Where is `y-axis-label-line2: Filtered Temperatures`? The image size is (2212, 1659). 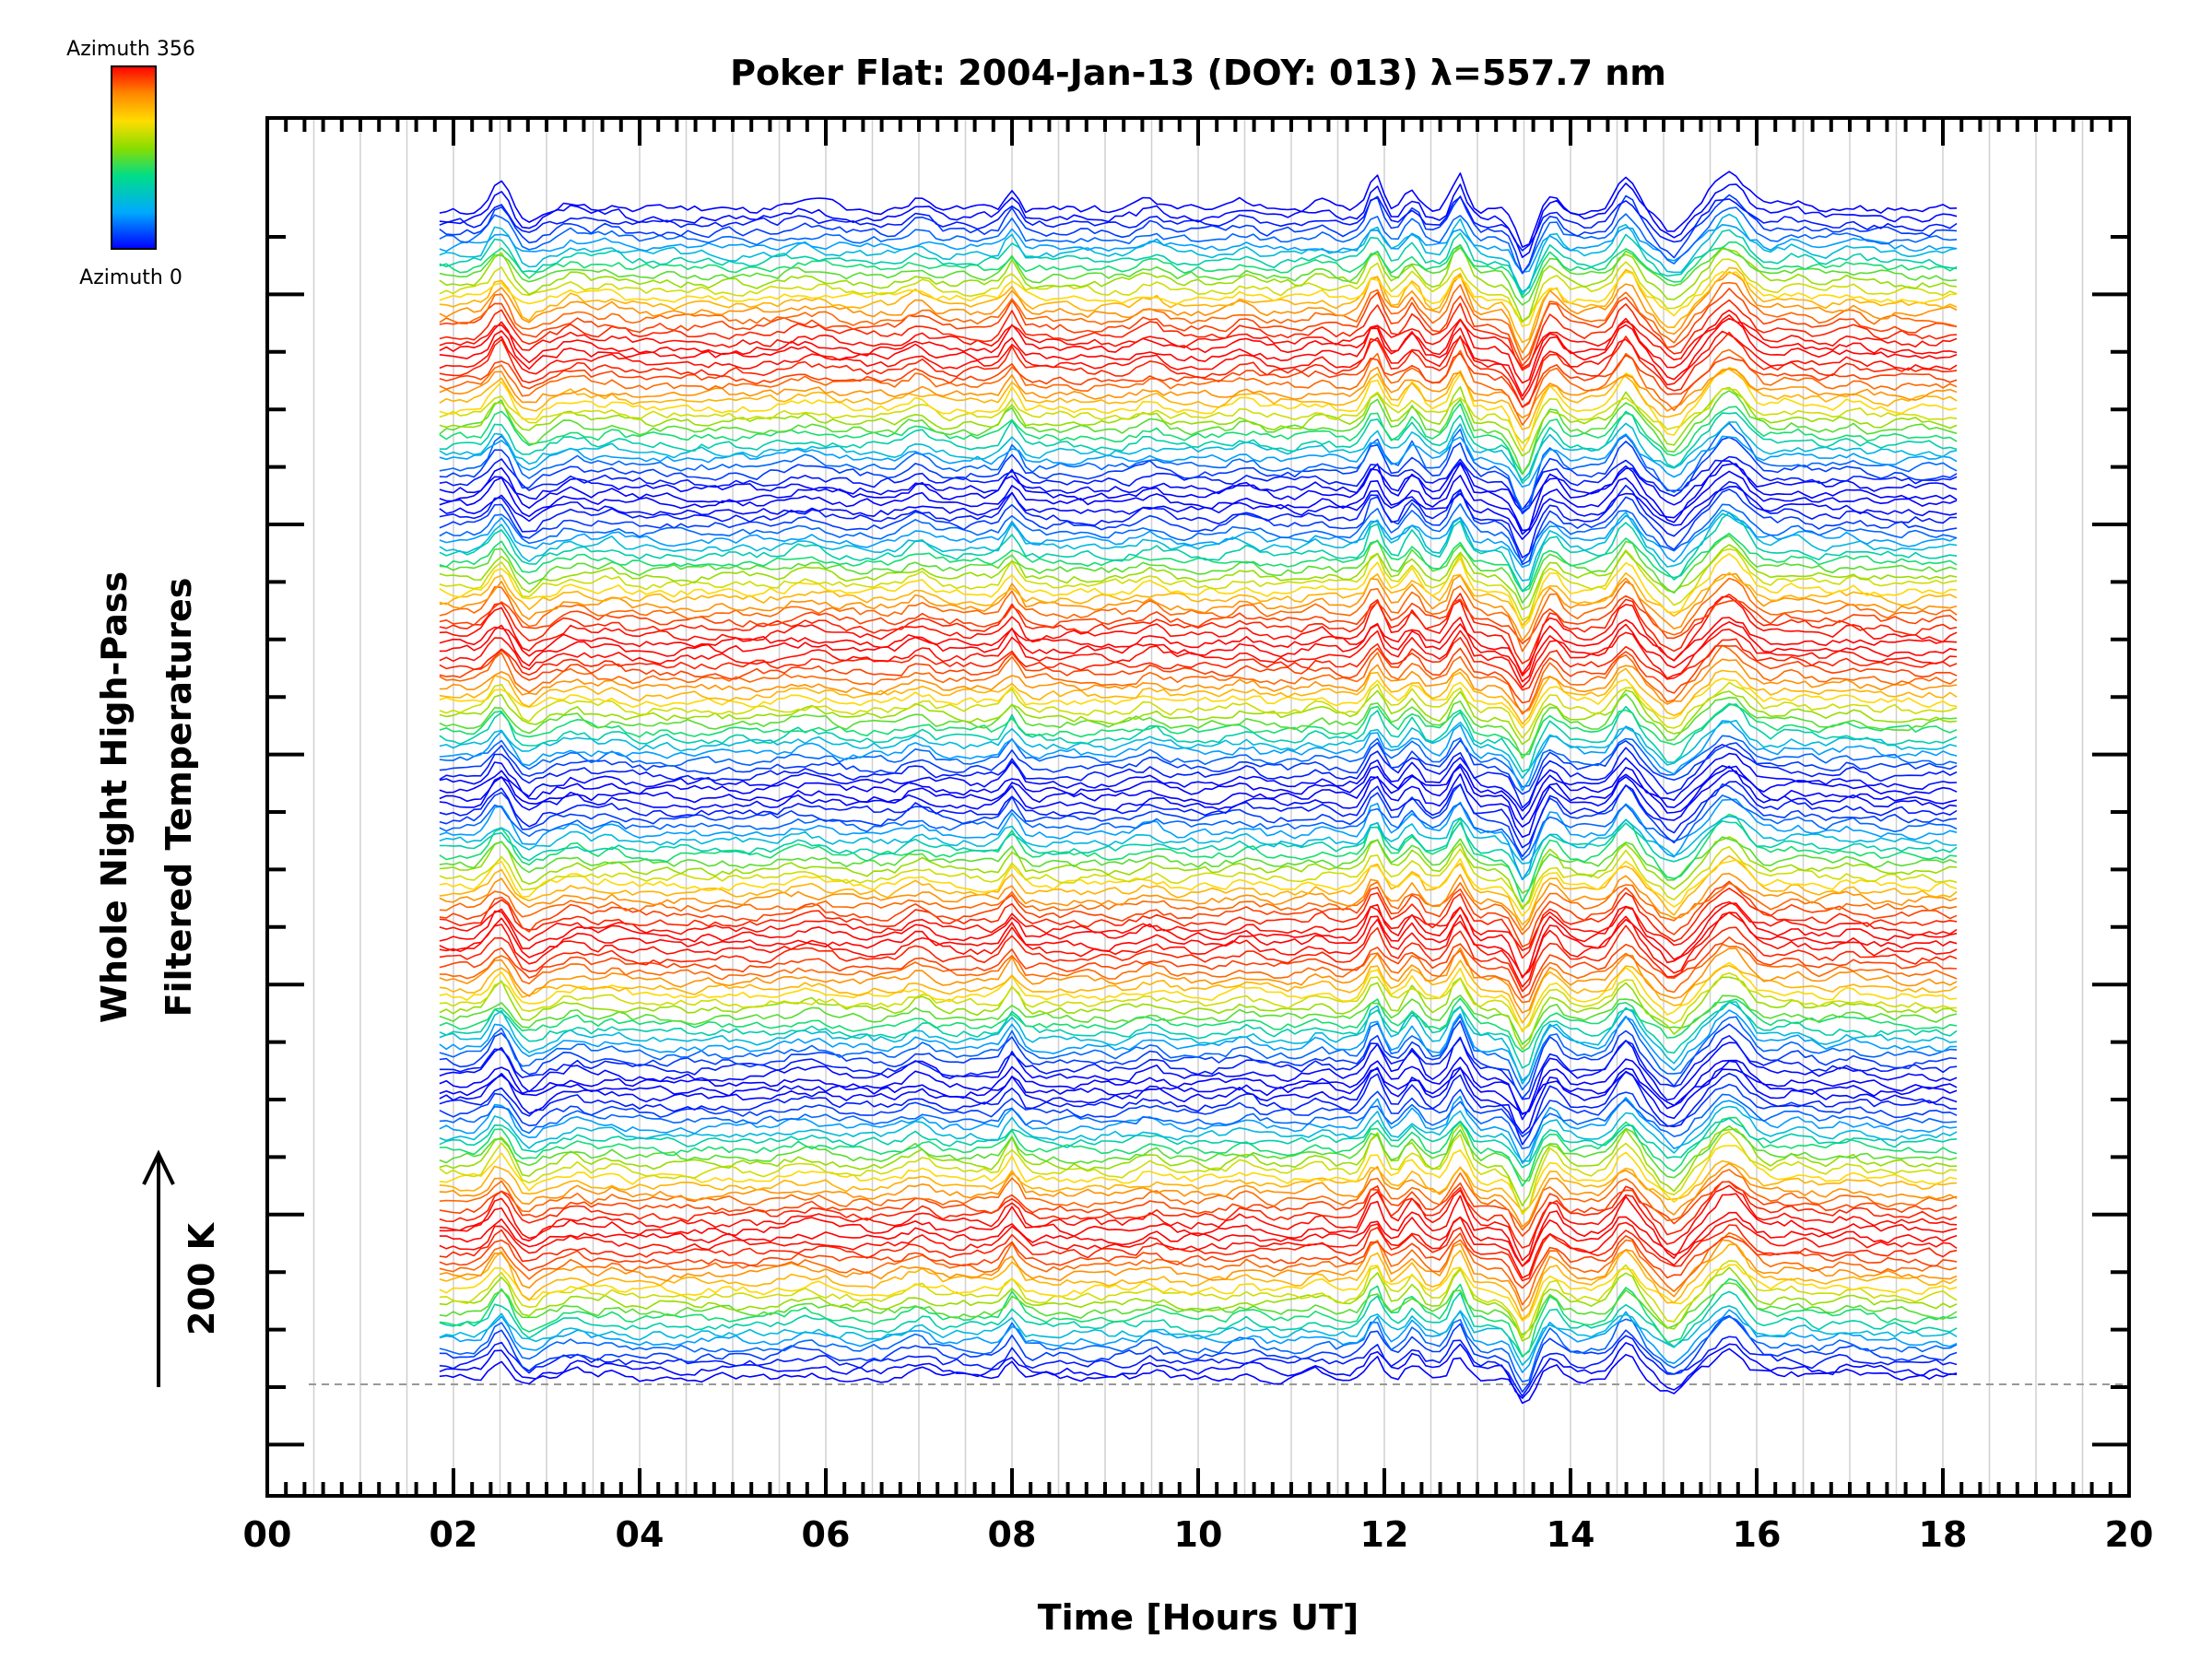 y-axis-label-line2: Filtered Temperatures is located at coordinates (179, 798).